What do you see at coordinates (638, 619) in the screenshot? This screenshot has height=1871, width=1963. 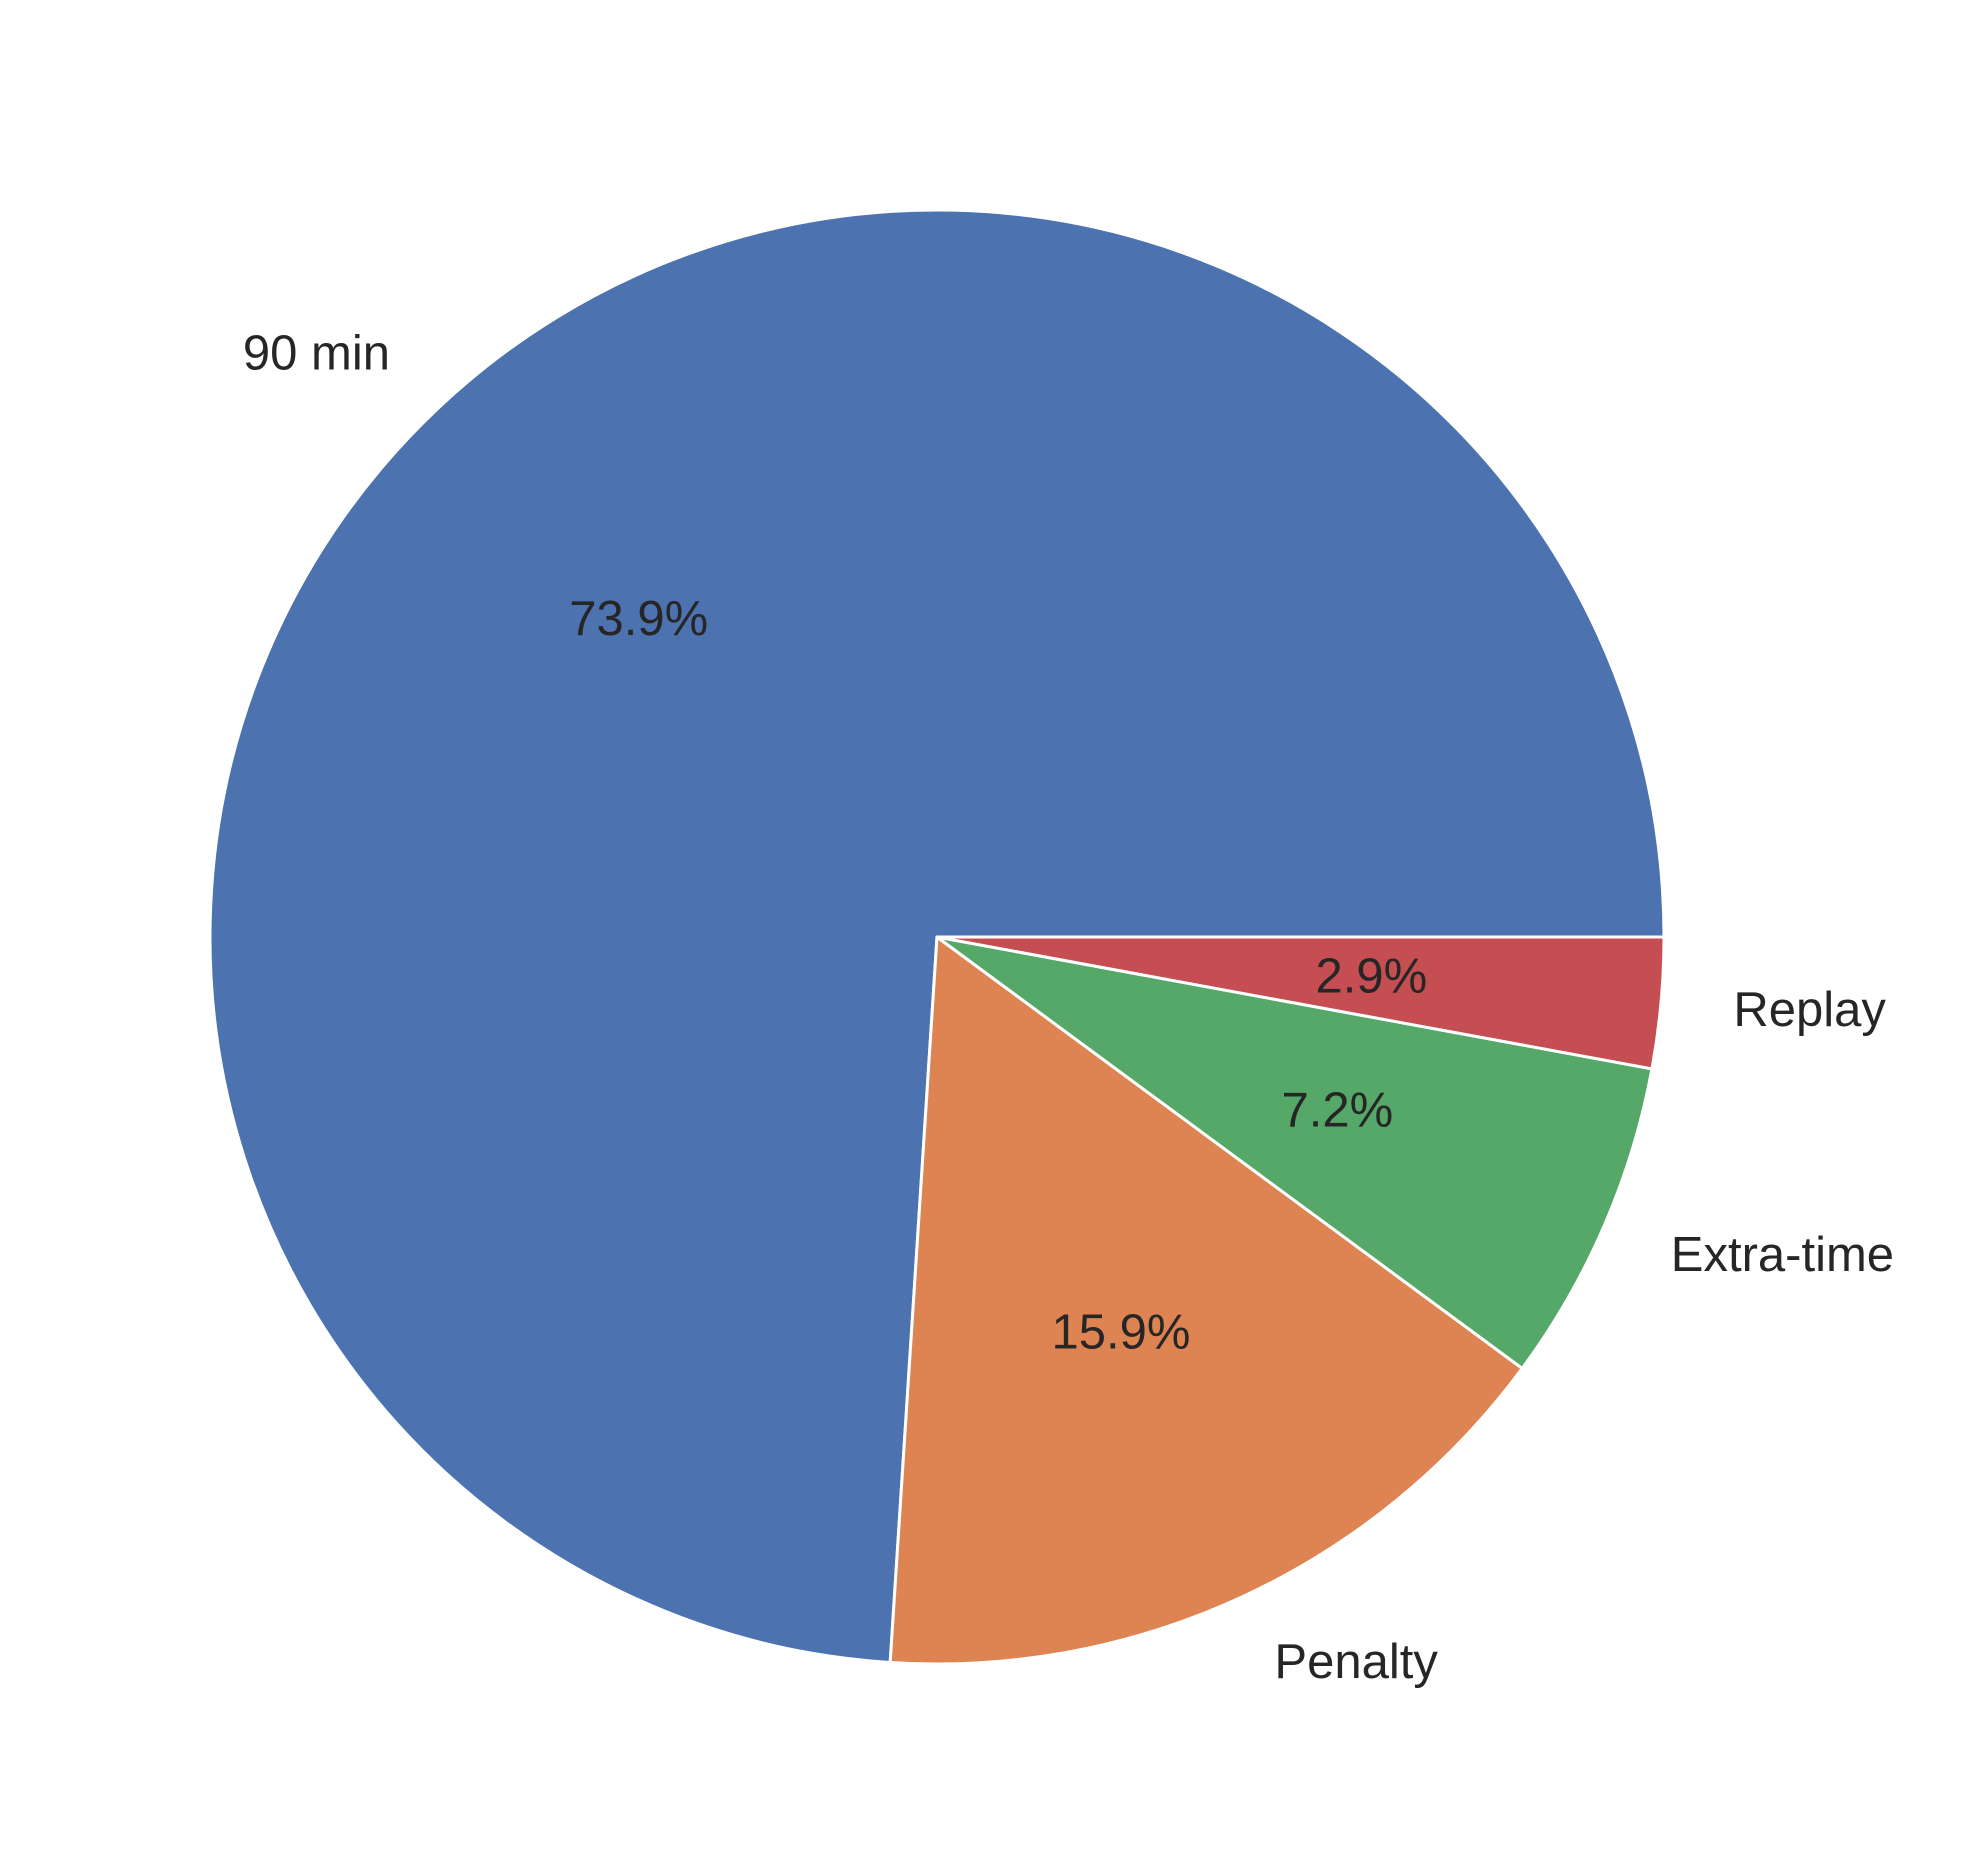 I see `percent-label: 73.9%` at bounding box center [638, 619].